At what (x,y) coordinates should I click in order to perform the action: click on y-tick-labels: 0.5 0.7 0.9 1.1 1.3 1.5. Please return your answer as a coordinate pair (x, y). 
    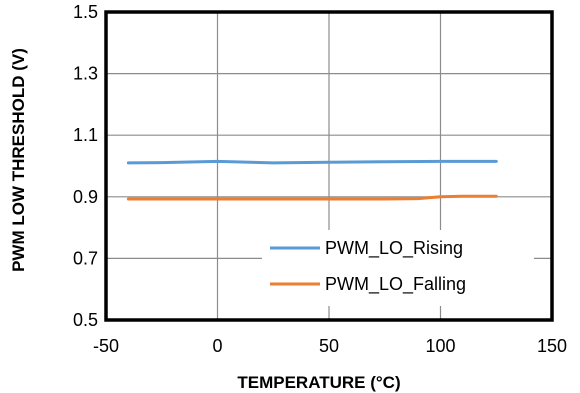
    Looking at the image, I should click on (85, 166).